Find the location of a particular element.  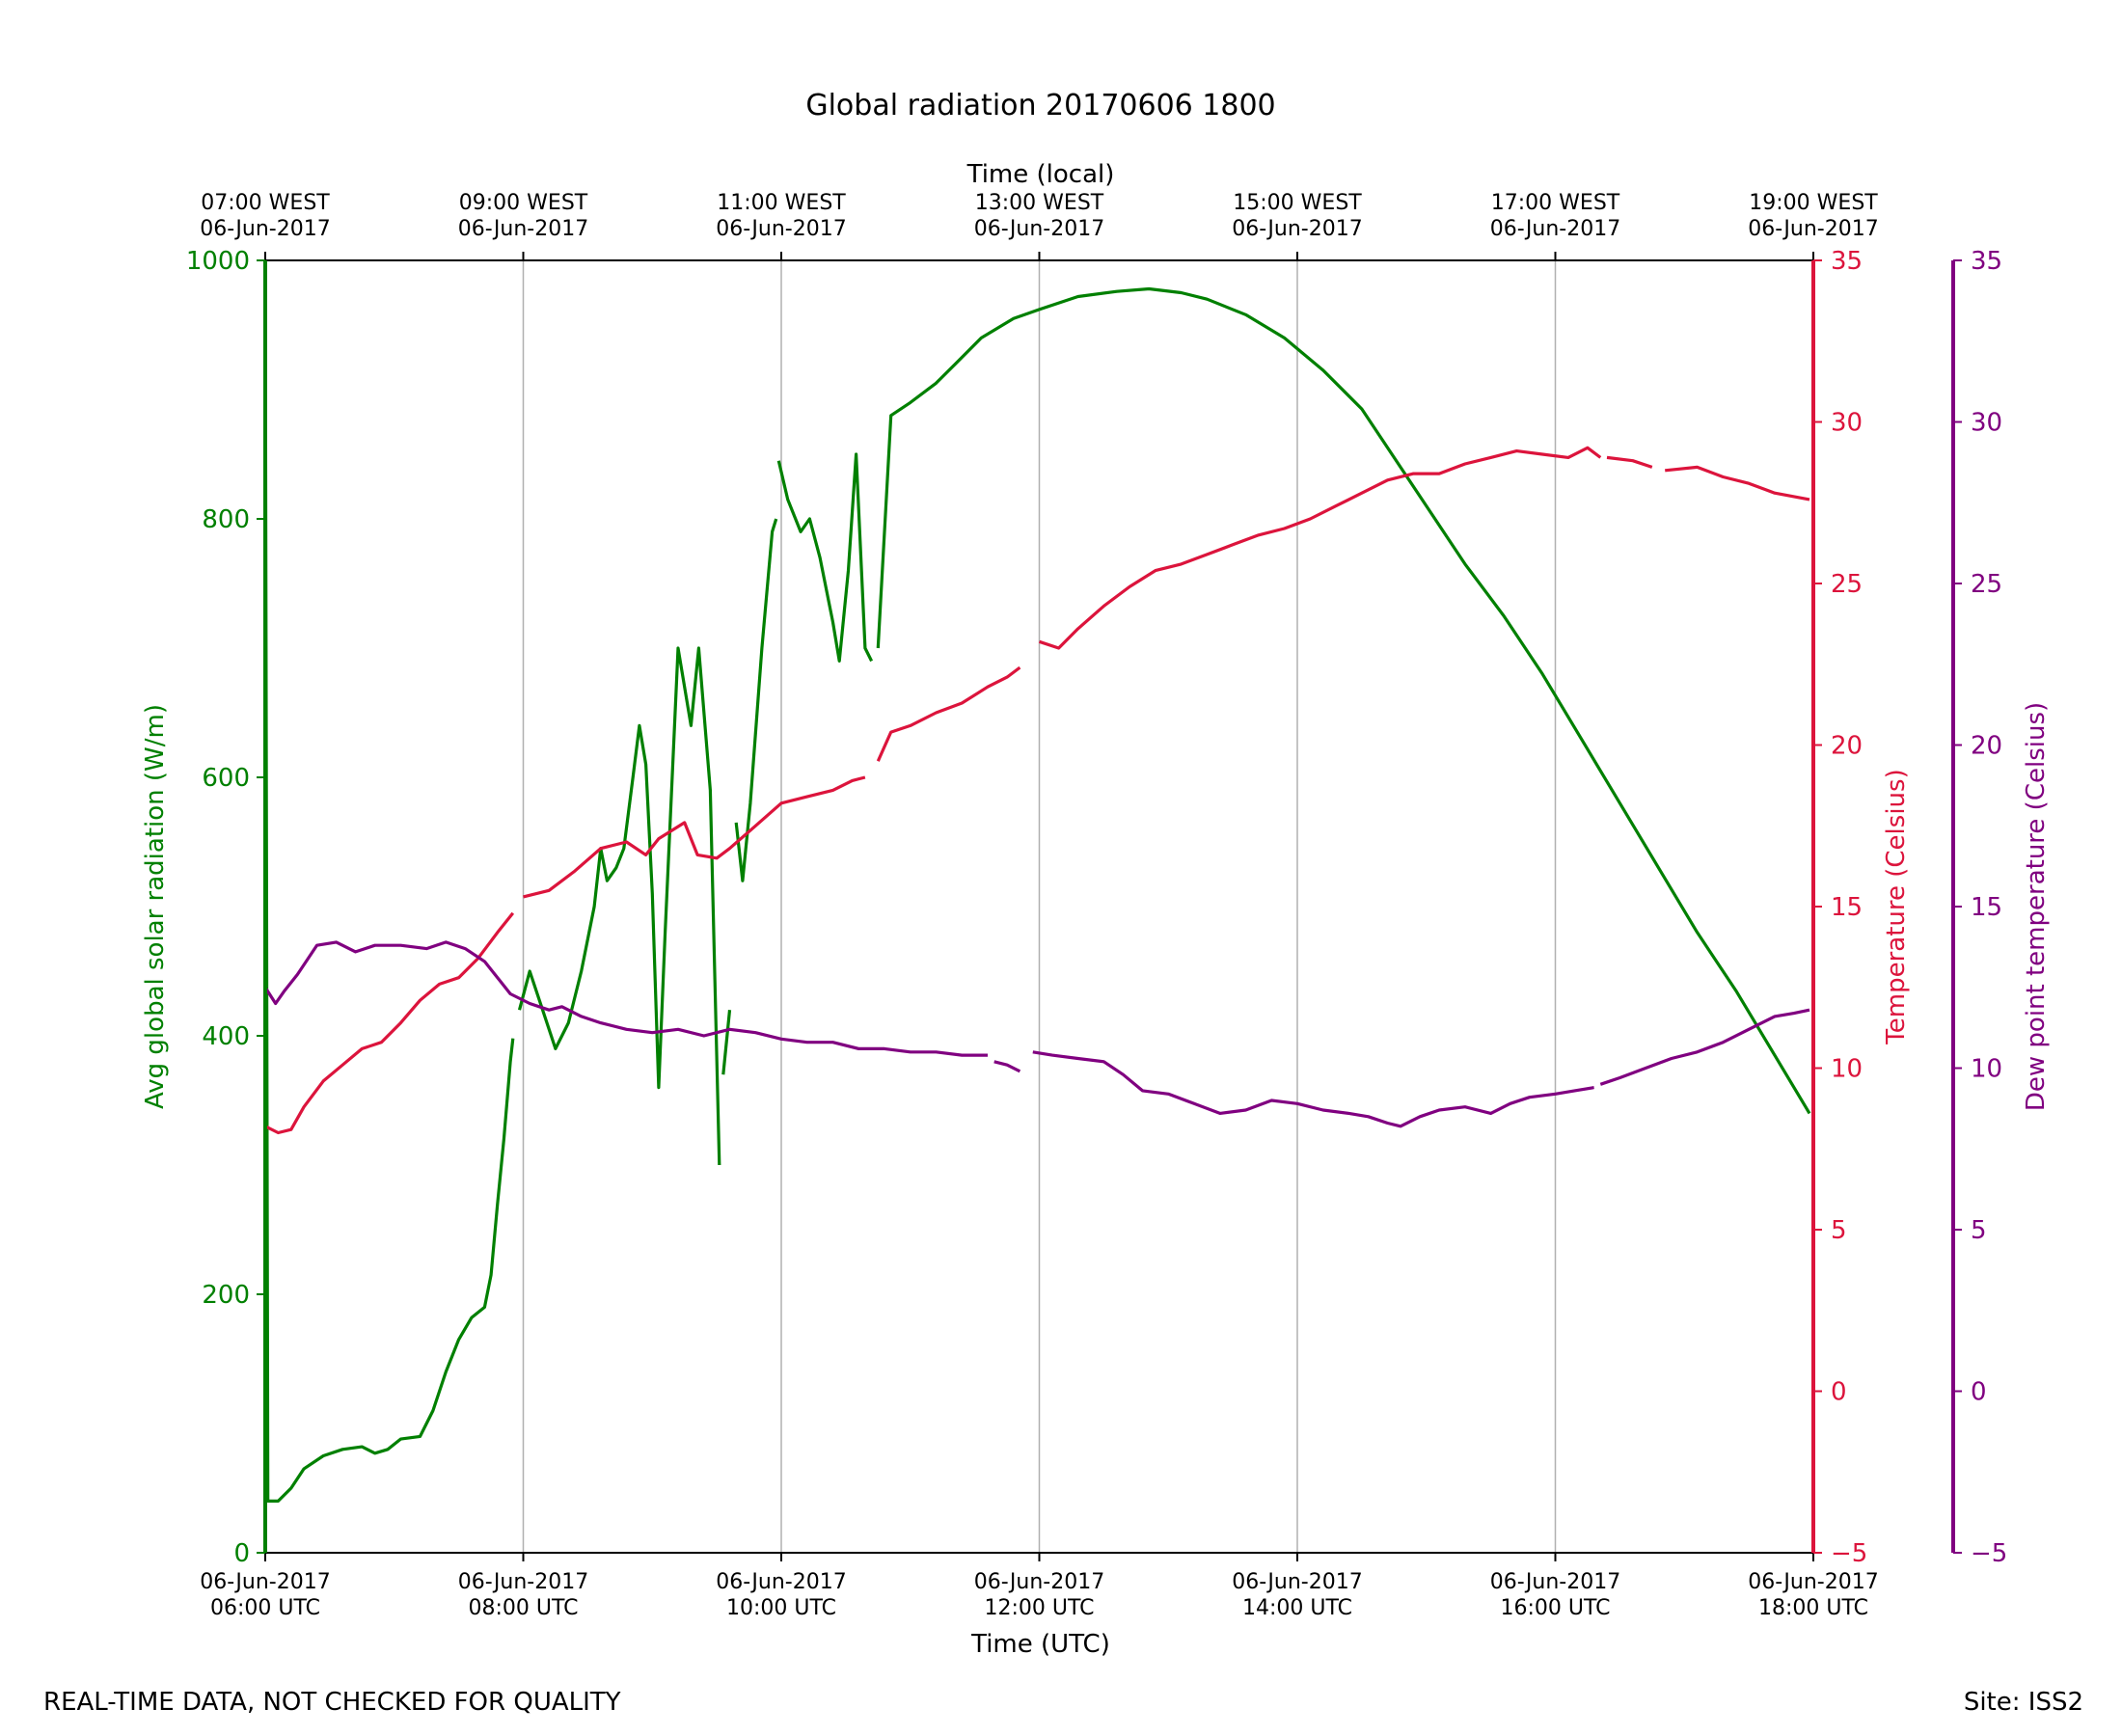

x-tick-label-time: 06:00 UTC is located at coordinates (265, 1608).